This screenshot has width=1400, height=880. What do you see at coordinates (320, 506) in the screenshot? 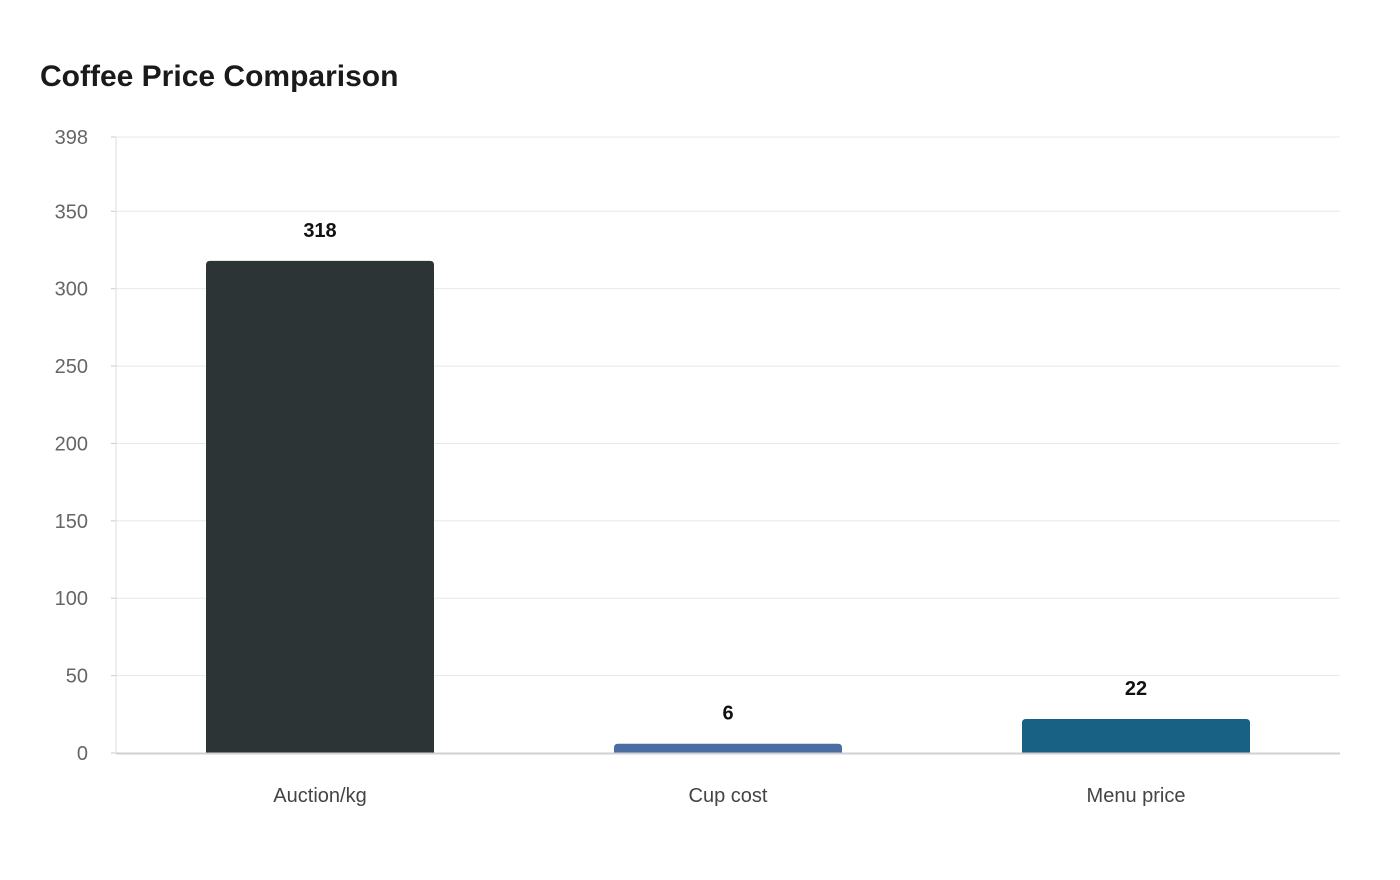
I see `bar-auction-kg` at bounding box center [320, 506].